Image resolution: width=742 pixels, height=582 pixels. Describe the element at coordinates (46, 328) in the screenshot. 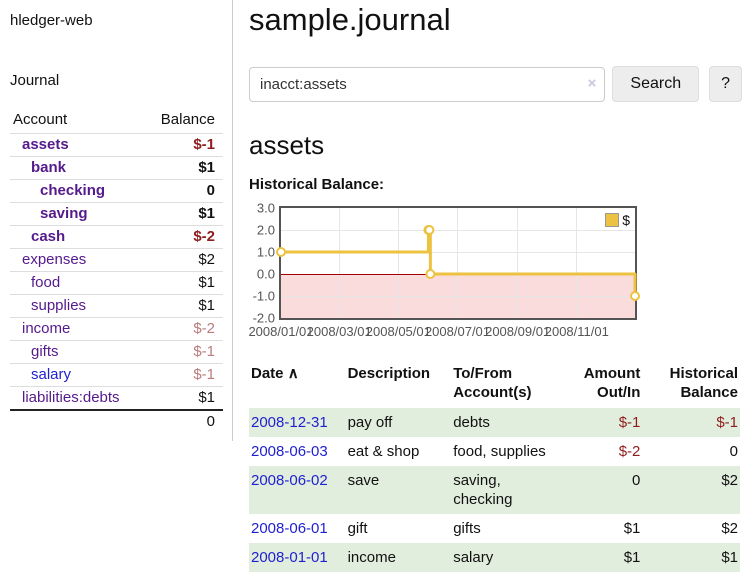

I see `account-link: income` at that location.